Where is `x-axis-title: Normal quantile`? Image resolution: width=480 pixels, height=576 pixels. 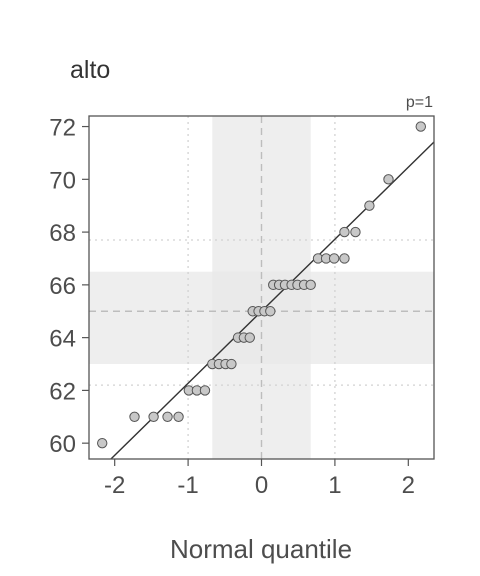
x-axis-title: Normal quantile is located at coordinates (261, 549).